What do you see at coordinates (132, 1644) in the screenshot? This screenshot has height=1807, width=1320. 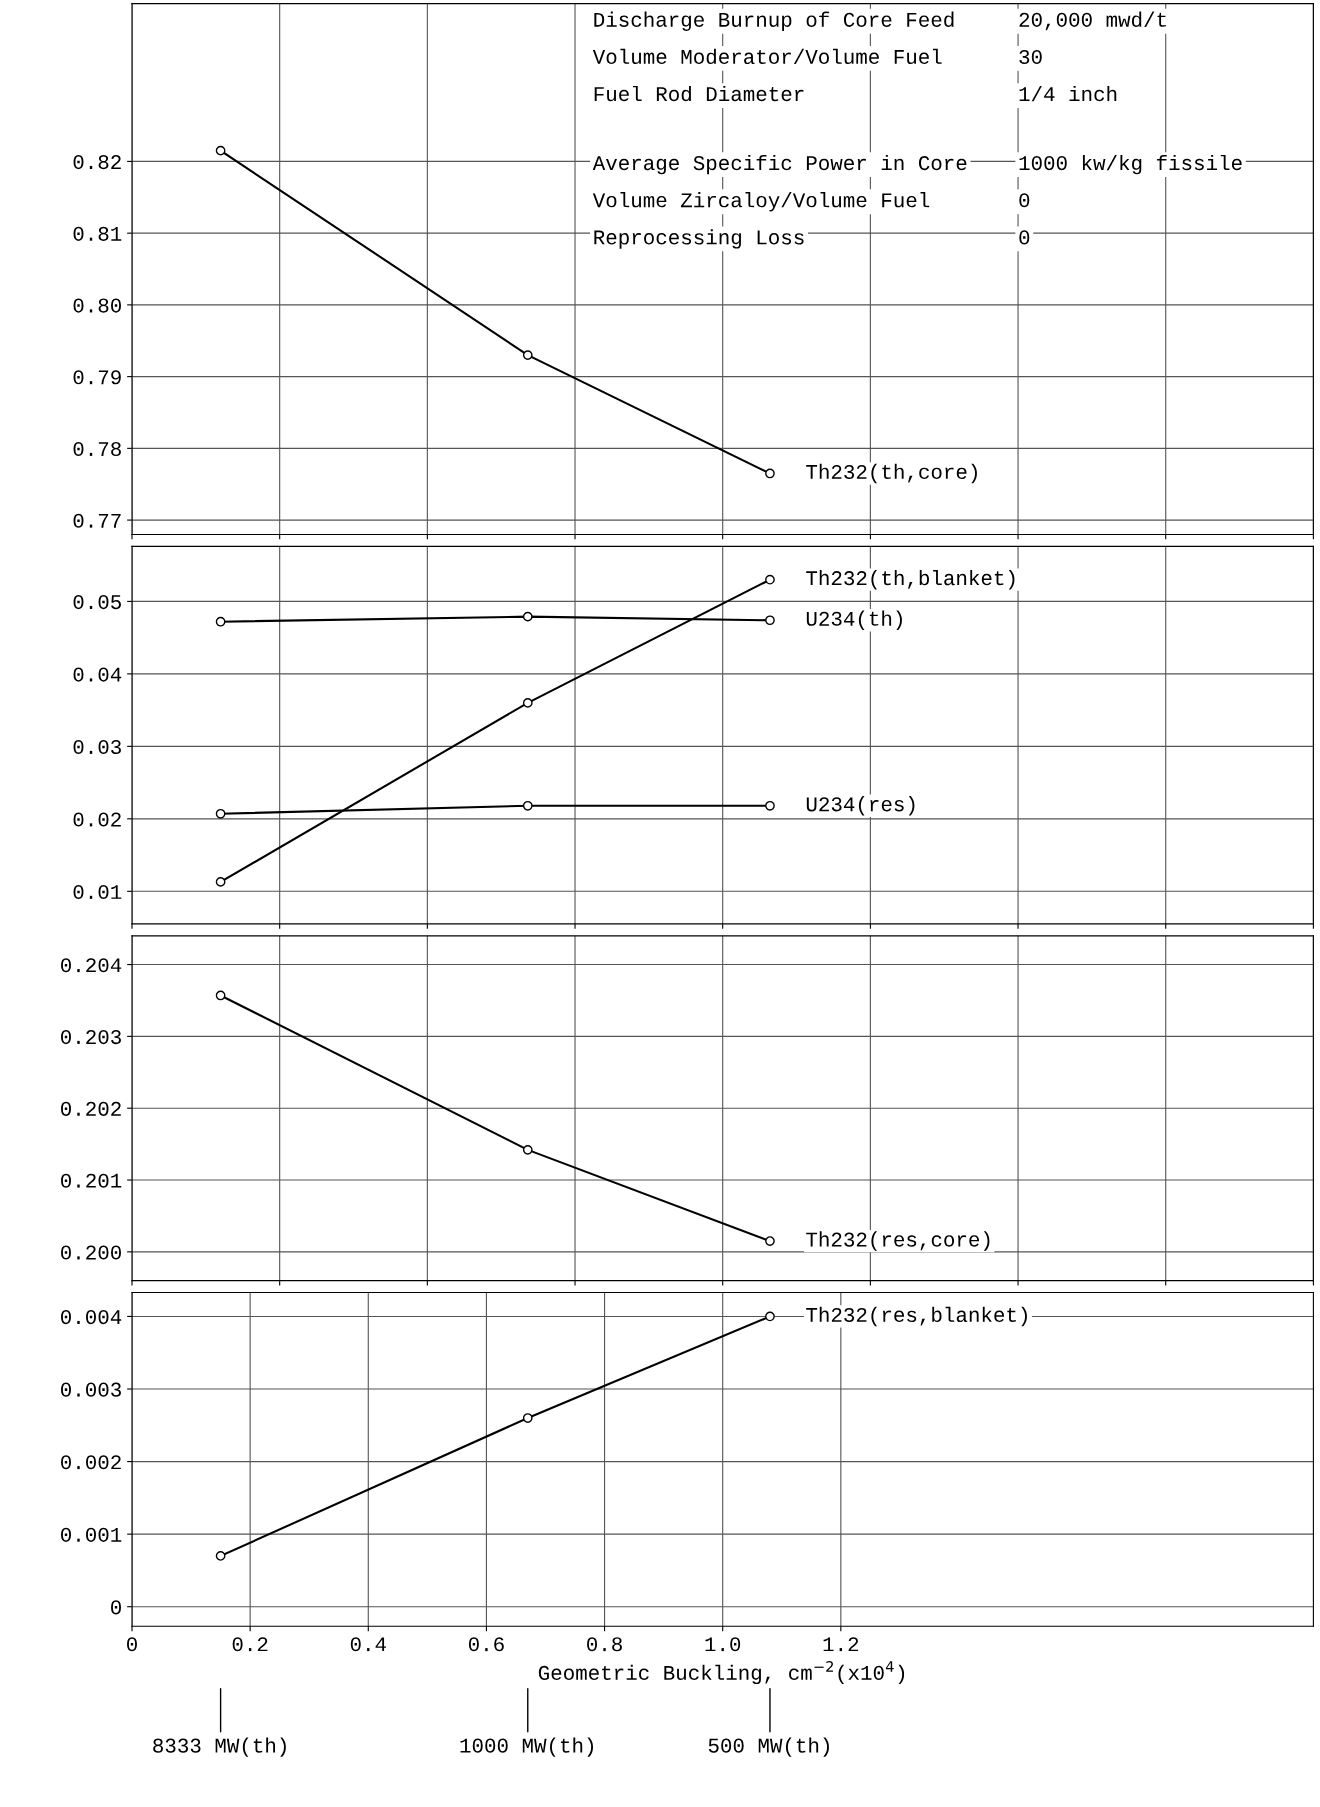 I see `x-tick-label: 0` at bounding box center [132, 1644].